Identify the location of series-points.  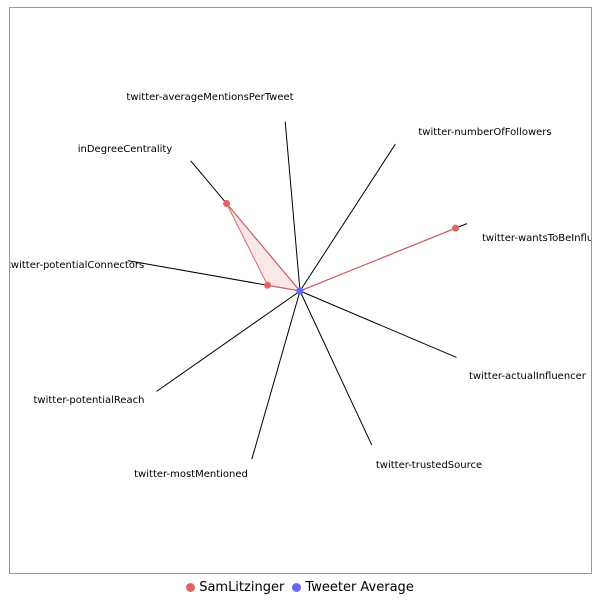
(341, 247).